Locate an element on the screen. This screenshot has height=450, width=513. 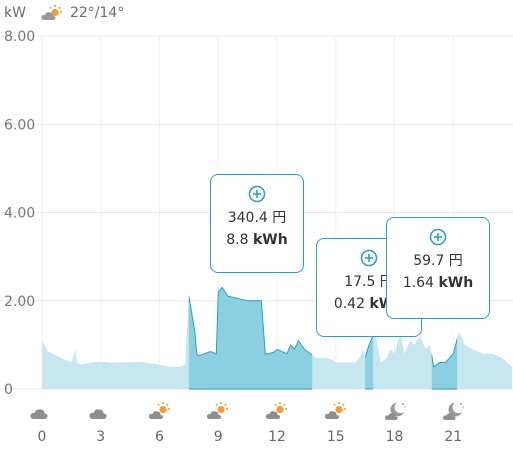
callout-cost: 340.4 円 is located at coordinates (257, 218).